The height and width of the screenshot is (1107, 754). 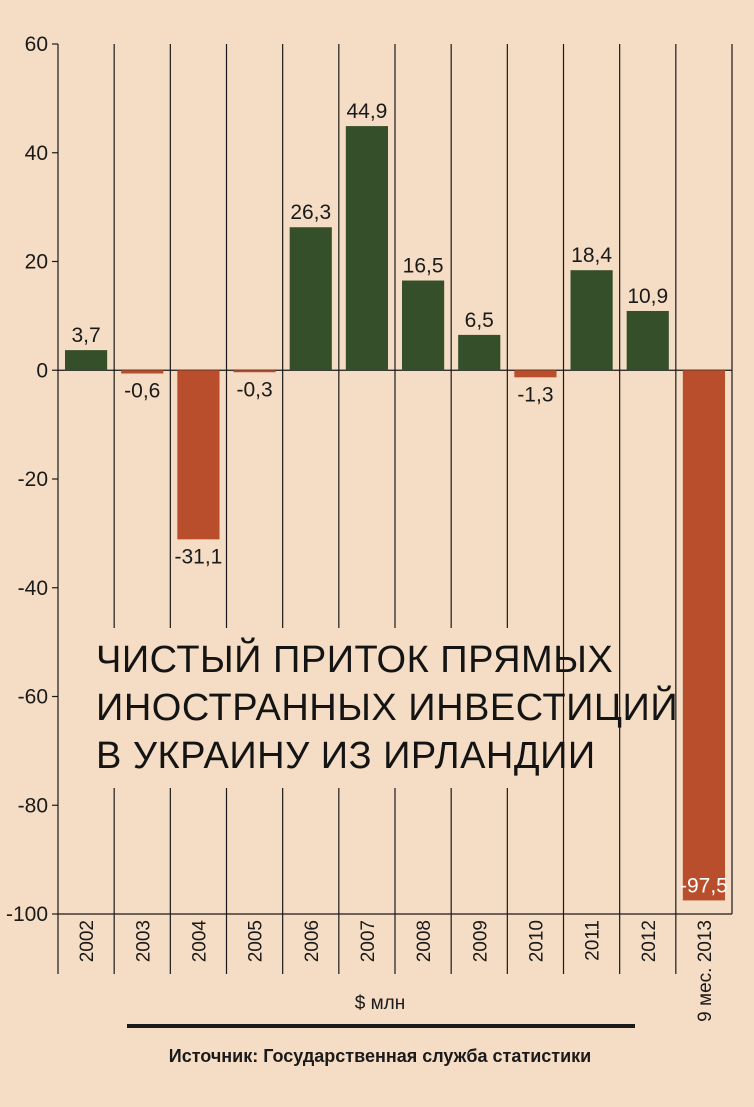 What do you see at coordinates (535, 394) in the screenshot?
I see `bar-value-label: -1,3` at bounding box center [535, 394].